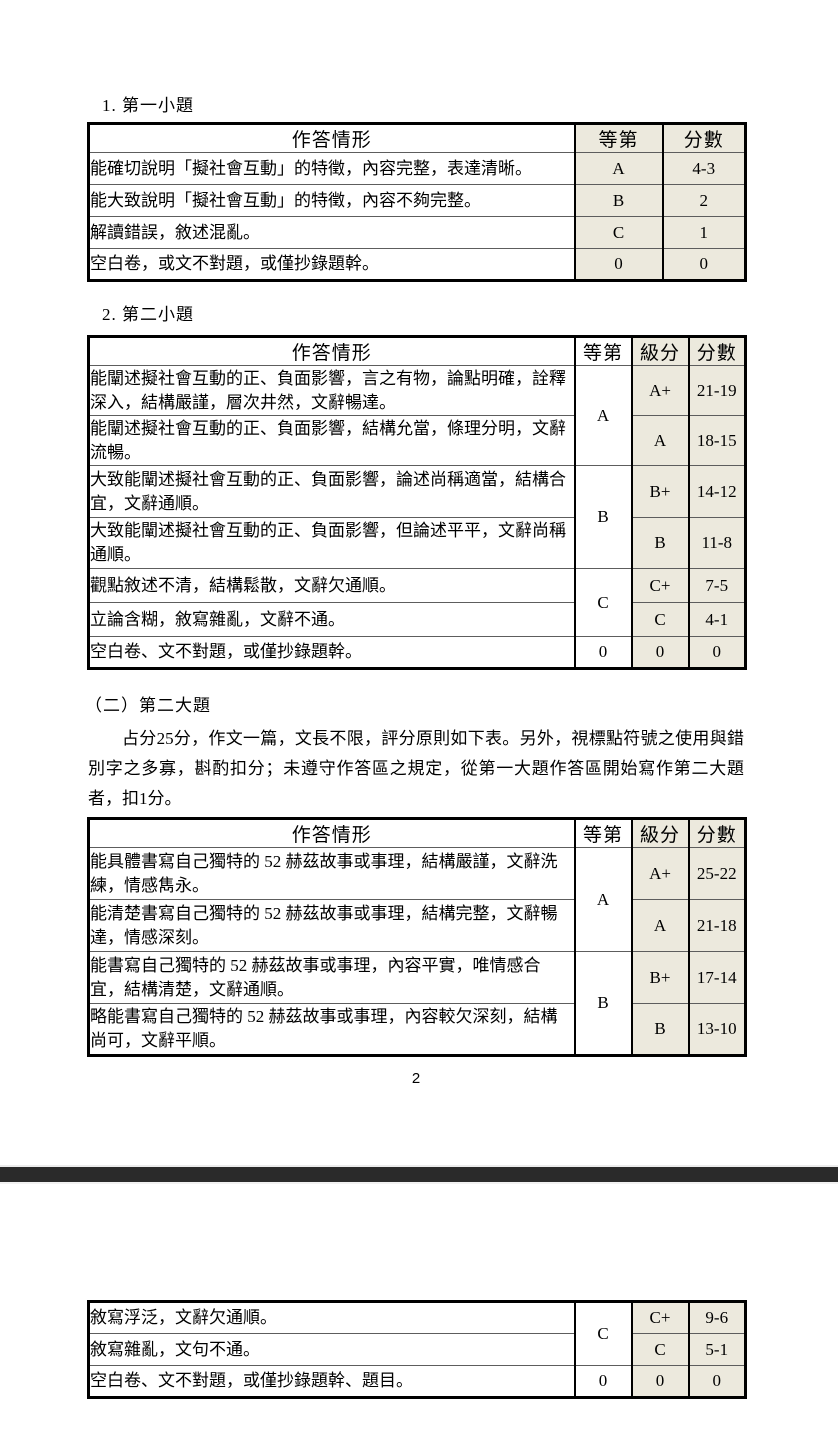  What do you see at coordinates (717, 619) in the screenshot?
I see `score-cell: 4-1` at bounding box center [717, 619].